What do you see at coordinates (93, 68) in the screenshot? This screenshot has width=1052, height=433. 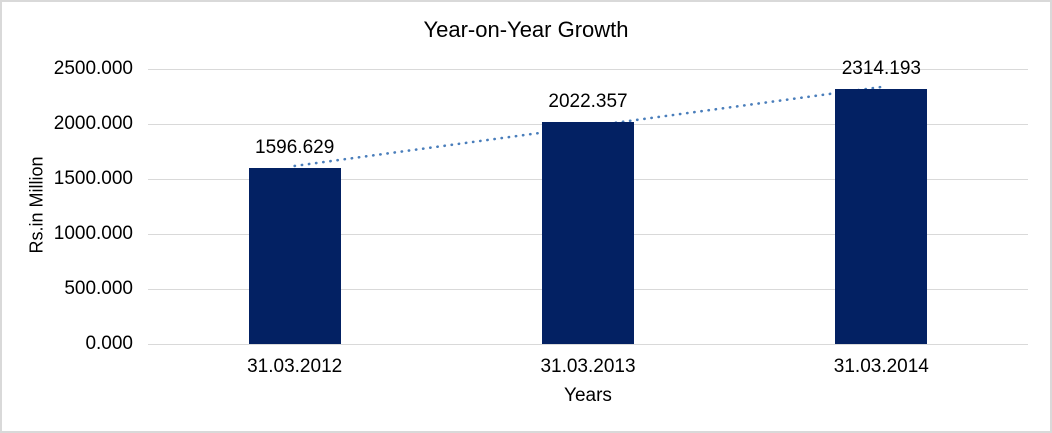 I see `y-tick-label: 2500.000` at bounding box center [93, 68].